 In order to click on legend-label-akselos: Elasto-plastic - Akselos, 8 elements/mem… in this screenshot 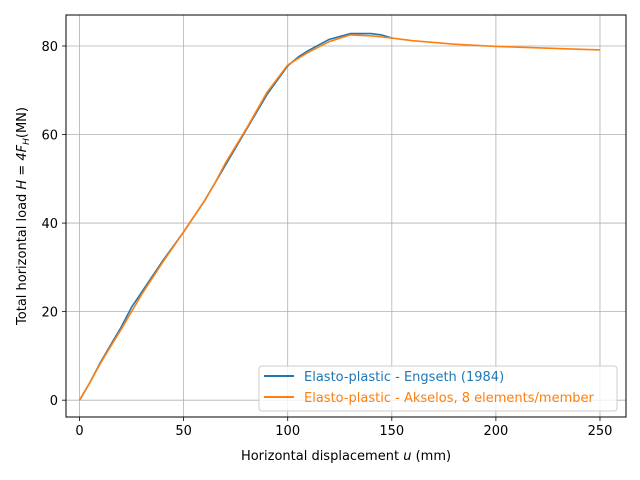, I will do `click(449, 398)`.